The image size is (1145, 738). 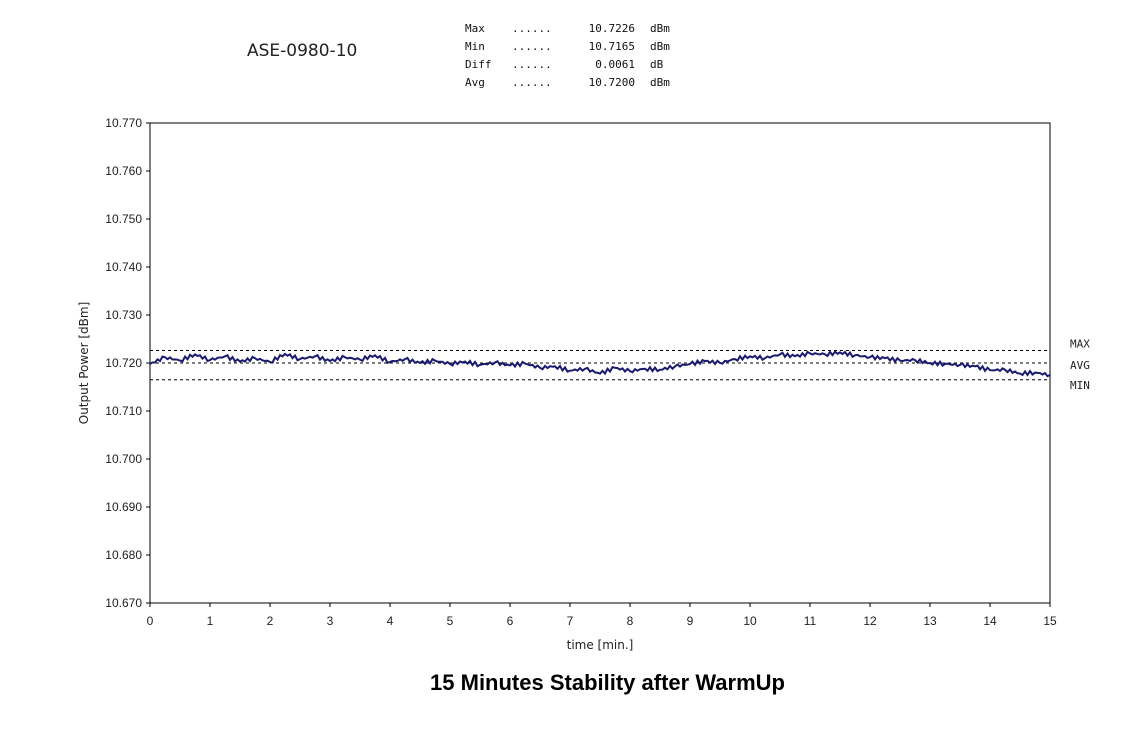 I want to click on y-tick-label: 10.770, so click(x=123, y=123).